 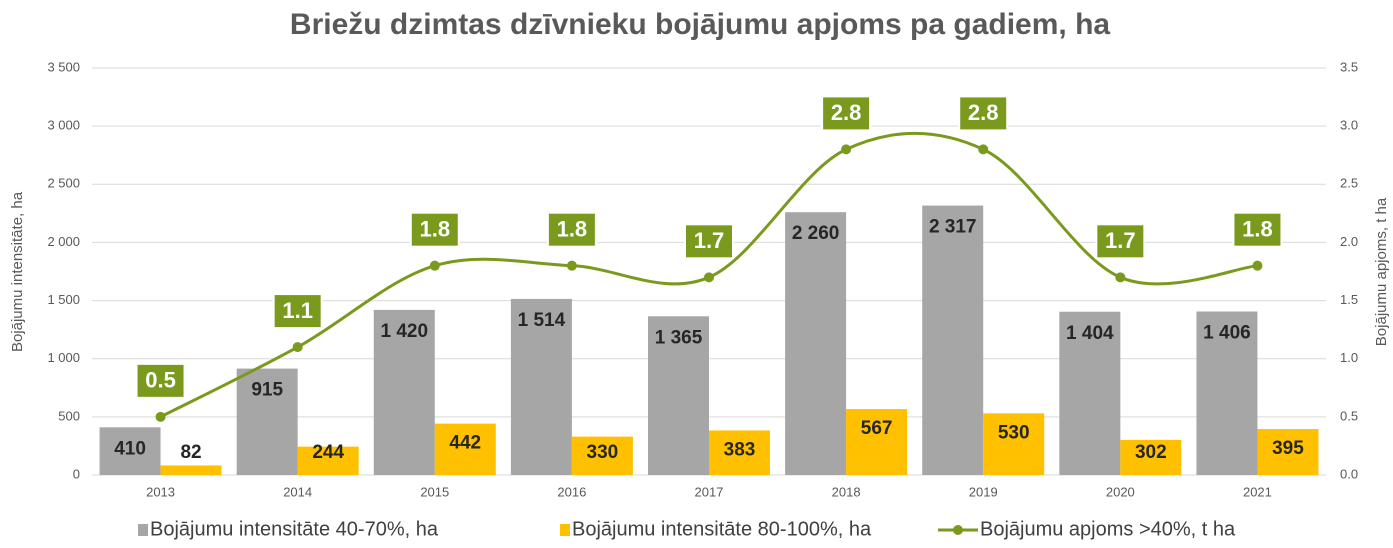 I want to click on y-tick-label: 1 000, so click(x=63, y=357).